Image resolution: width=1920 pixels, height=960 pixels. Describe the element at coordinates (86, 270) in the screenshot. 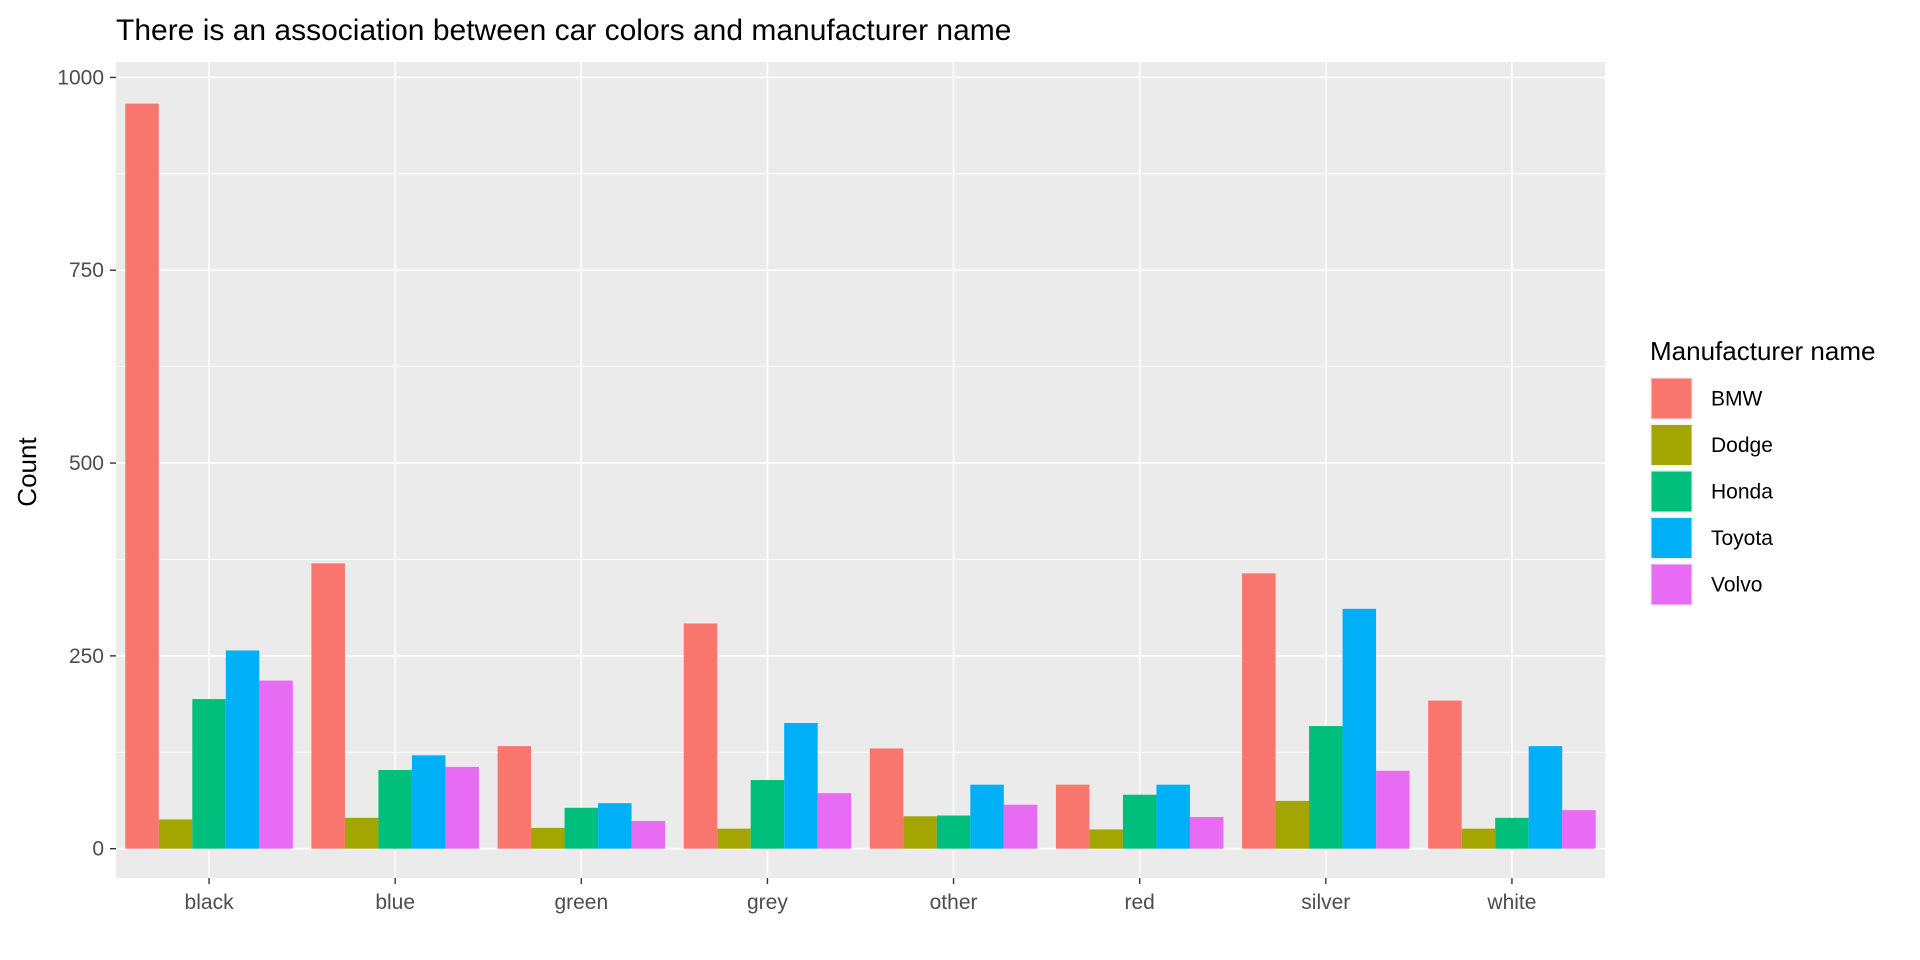

I see `y-tick-label: 750` at that location.